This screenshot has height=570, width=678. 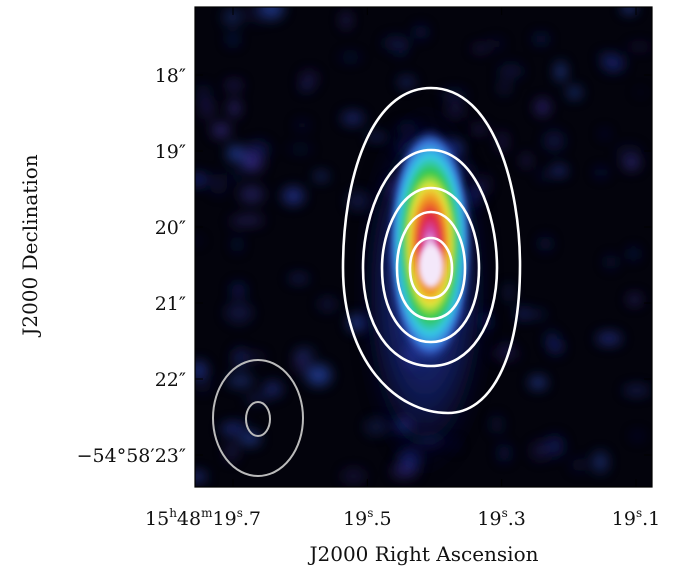 I want to click on y-tick-label: 20″, so click(x=170, y=228).